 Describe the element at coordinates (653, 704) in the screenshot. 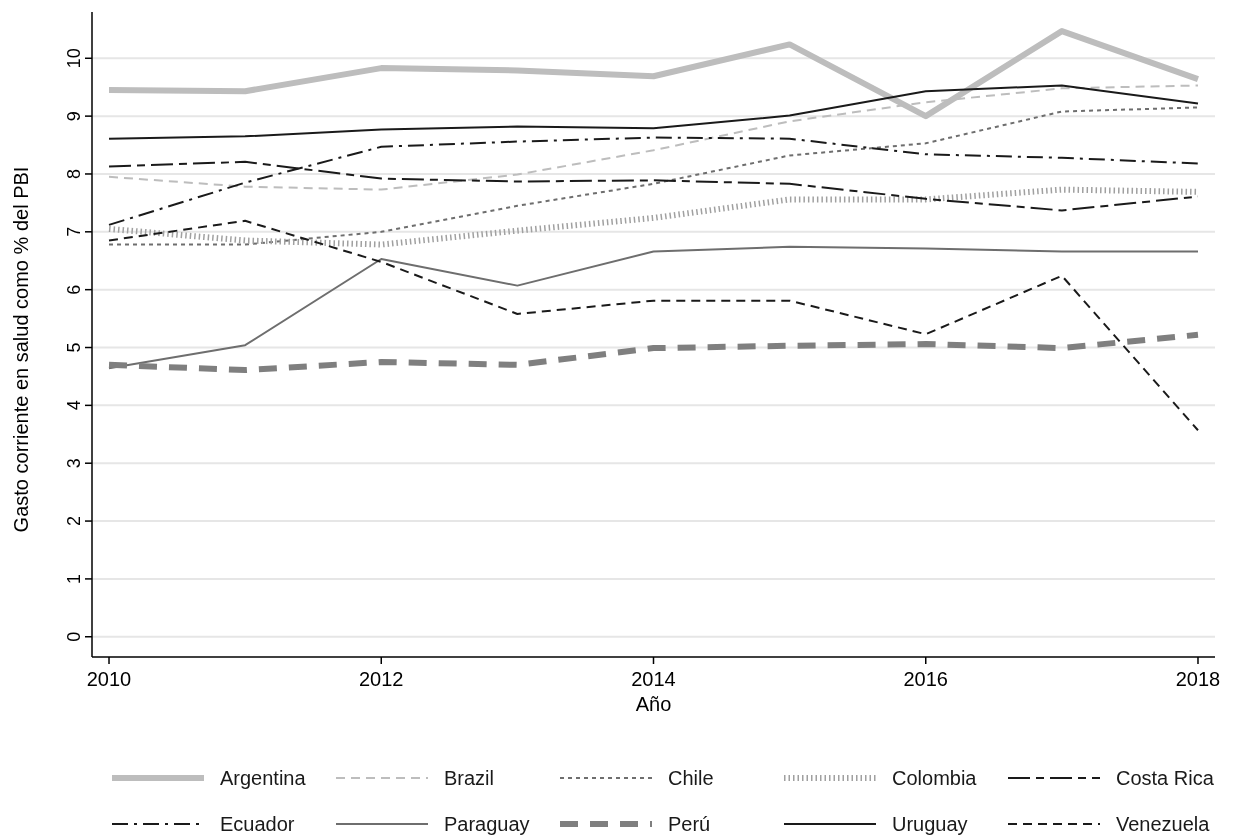

I see `x-axis-title: Año` at that location.